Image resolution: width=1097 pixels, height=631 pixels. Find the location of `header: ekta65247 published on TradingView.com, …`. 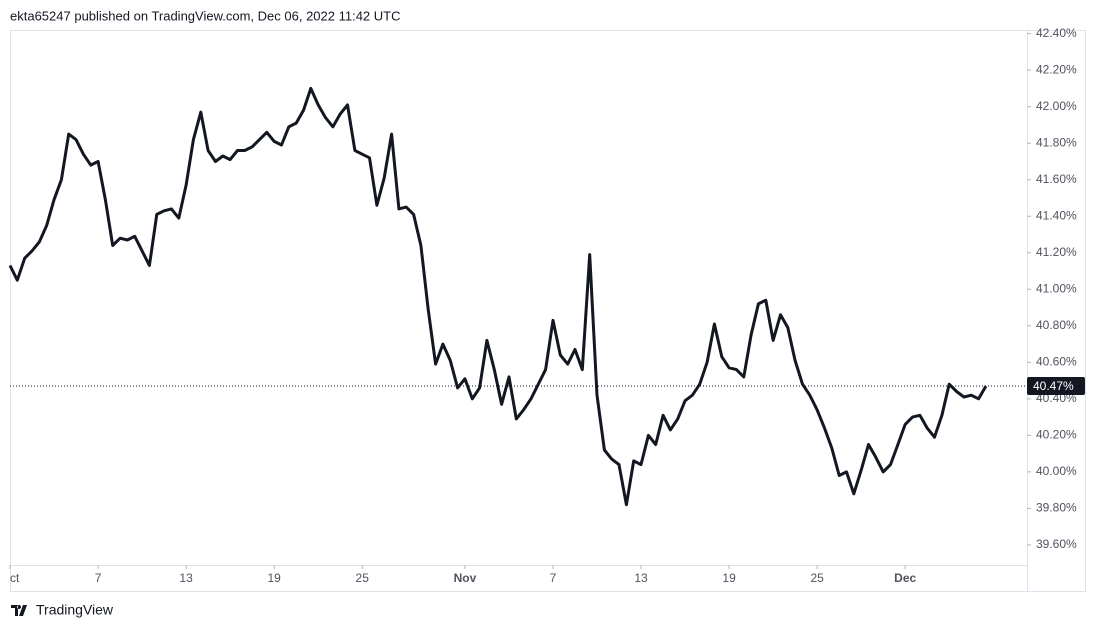

header: ekta65247 published on TradingView.com, … is located at coordinates (205, 15).